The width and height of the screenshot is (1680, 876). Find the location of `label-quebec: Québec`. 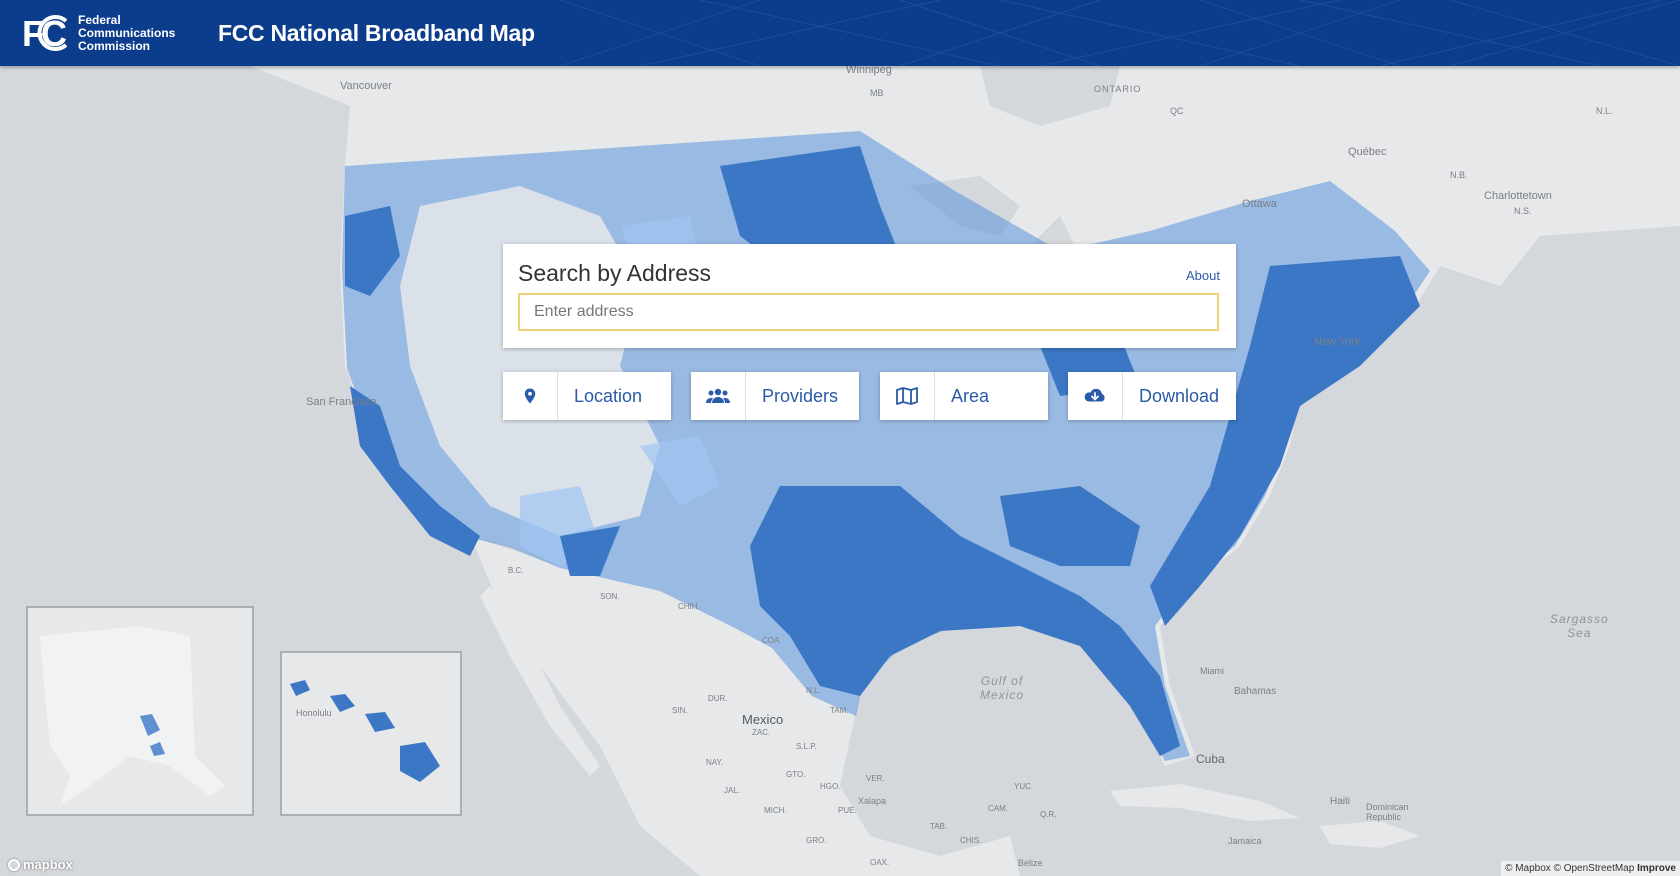

label-quebec: Québec is located at coordinates (1367, 152).